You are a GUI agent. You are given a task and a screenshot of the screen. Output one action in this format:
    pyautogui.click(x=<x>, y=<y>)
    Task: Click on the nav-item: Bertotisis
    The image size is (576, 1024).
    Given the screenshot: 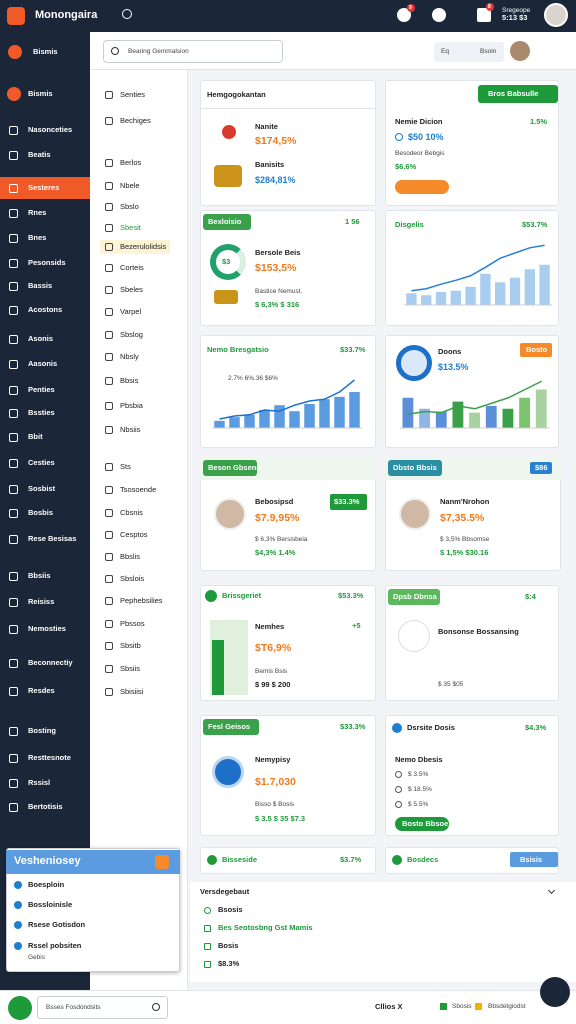 What is the action you would take?
    pyautogui.click(x=45, y=806)
    